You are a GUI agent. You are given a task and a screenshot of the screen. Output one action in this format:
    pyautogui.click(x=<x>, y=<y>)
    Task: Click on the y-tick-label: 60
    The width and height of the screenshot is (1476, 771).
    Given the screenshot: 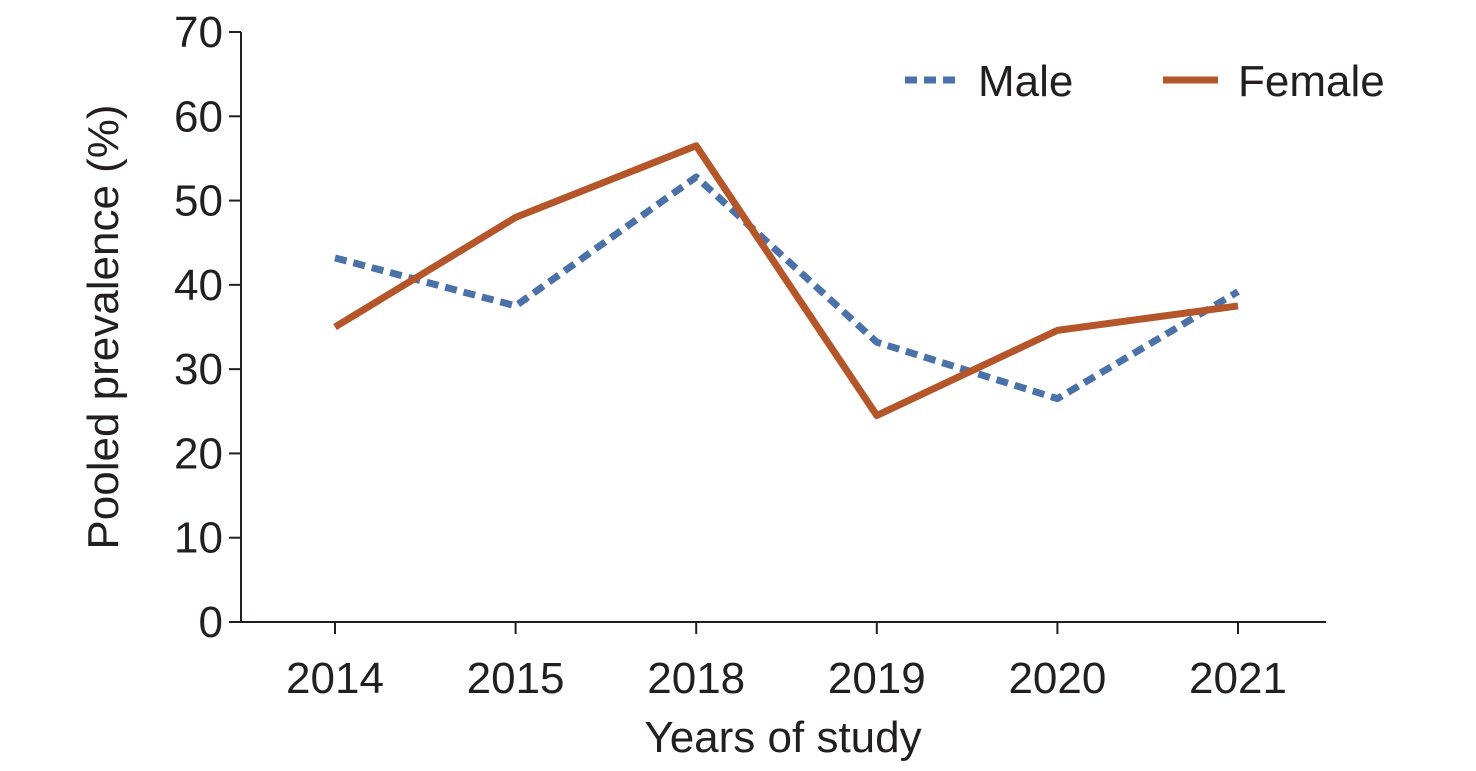 What is the action you would take?
    pyautogui.click(x=198, y=116)
    